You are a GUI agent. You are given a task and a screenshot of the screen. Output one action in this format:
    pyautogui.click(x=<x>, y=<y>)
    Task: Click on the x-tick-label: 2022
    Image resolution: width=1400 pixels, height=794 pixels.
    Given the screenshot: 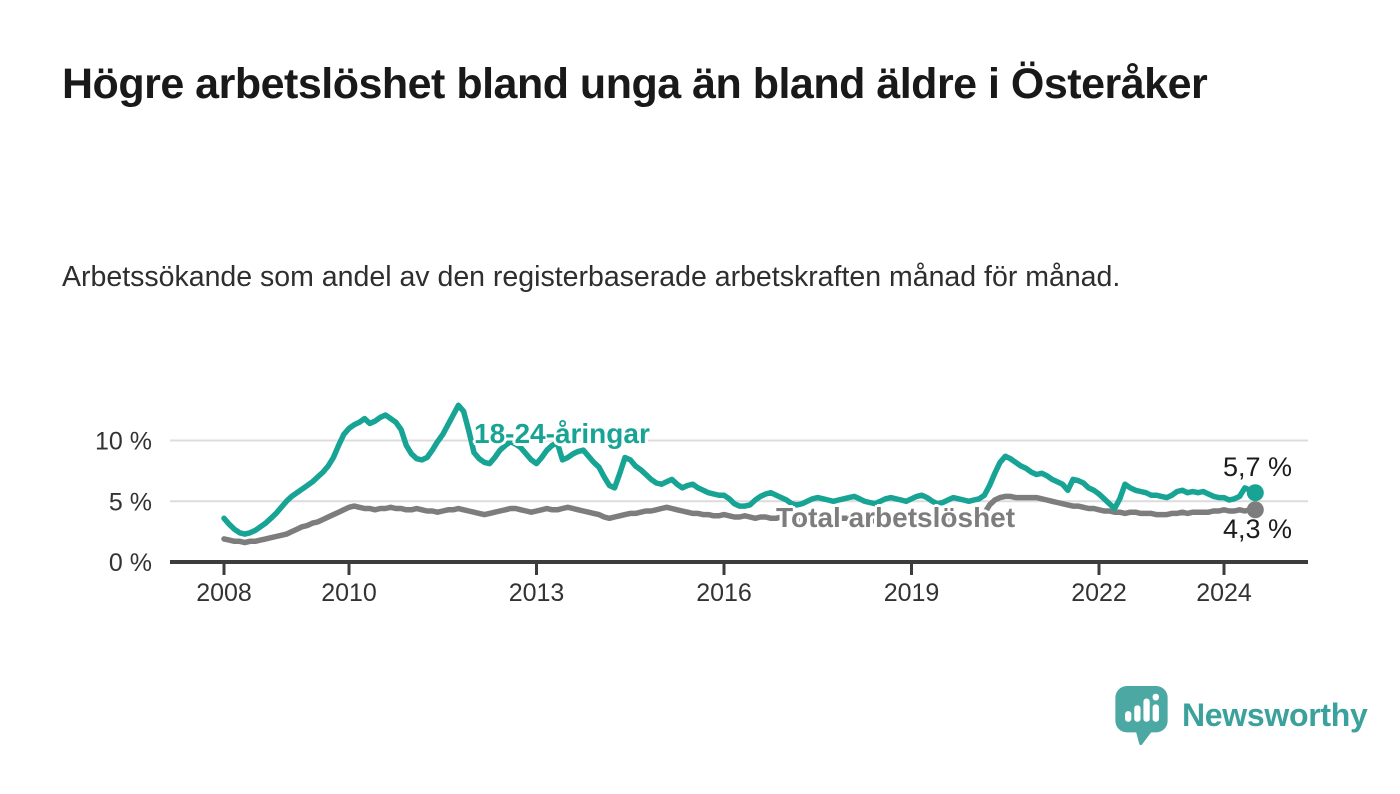 What is the action you would take?
    pyautogui.click(x=1099, y=593)
    